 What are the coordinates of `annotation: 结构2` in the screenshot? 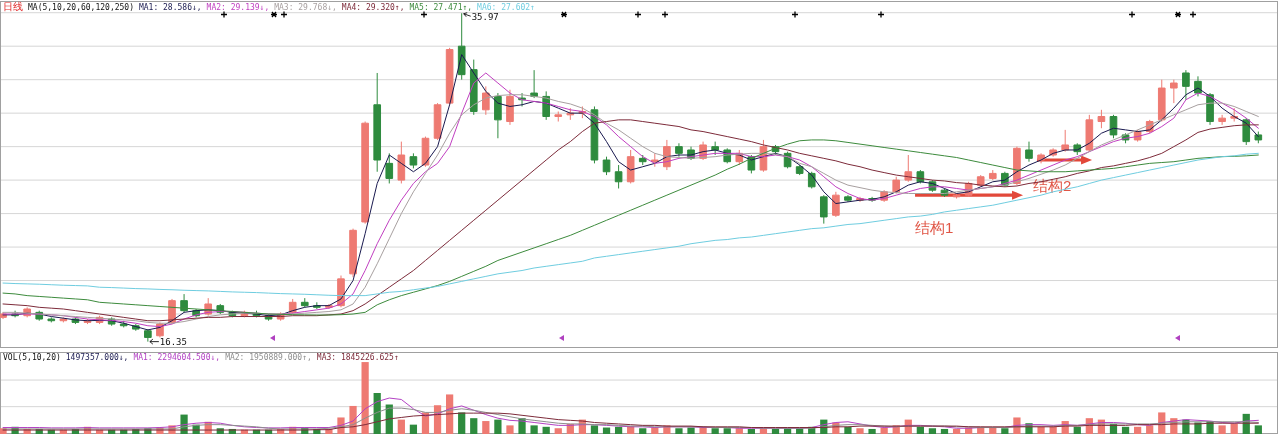 It's located at (1052, 186).